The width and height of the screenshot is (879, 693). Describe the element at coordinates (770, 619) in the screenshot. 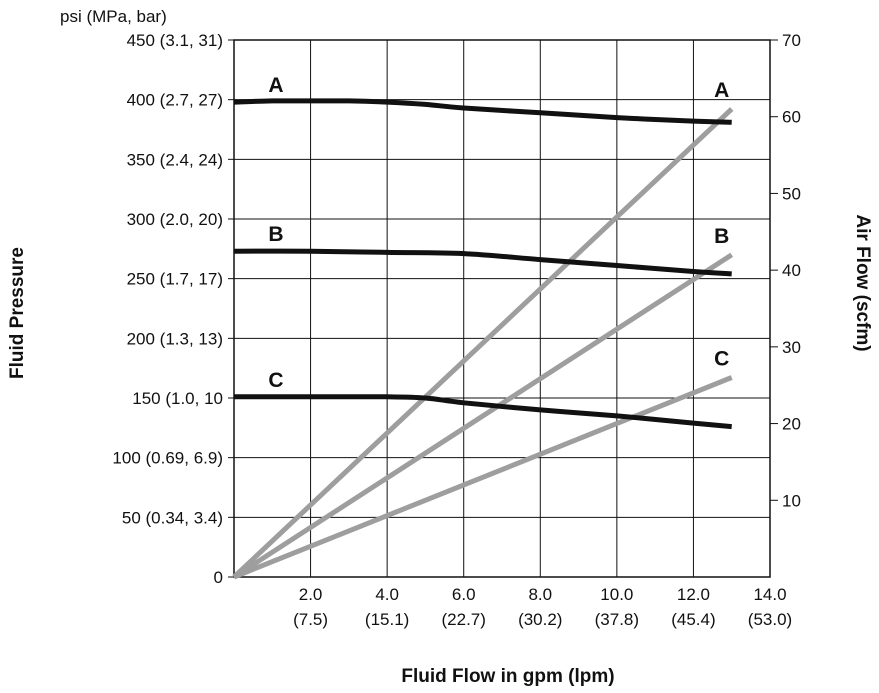

I see `x-tick-sublabel: (53.0)` at that location.